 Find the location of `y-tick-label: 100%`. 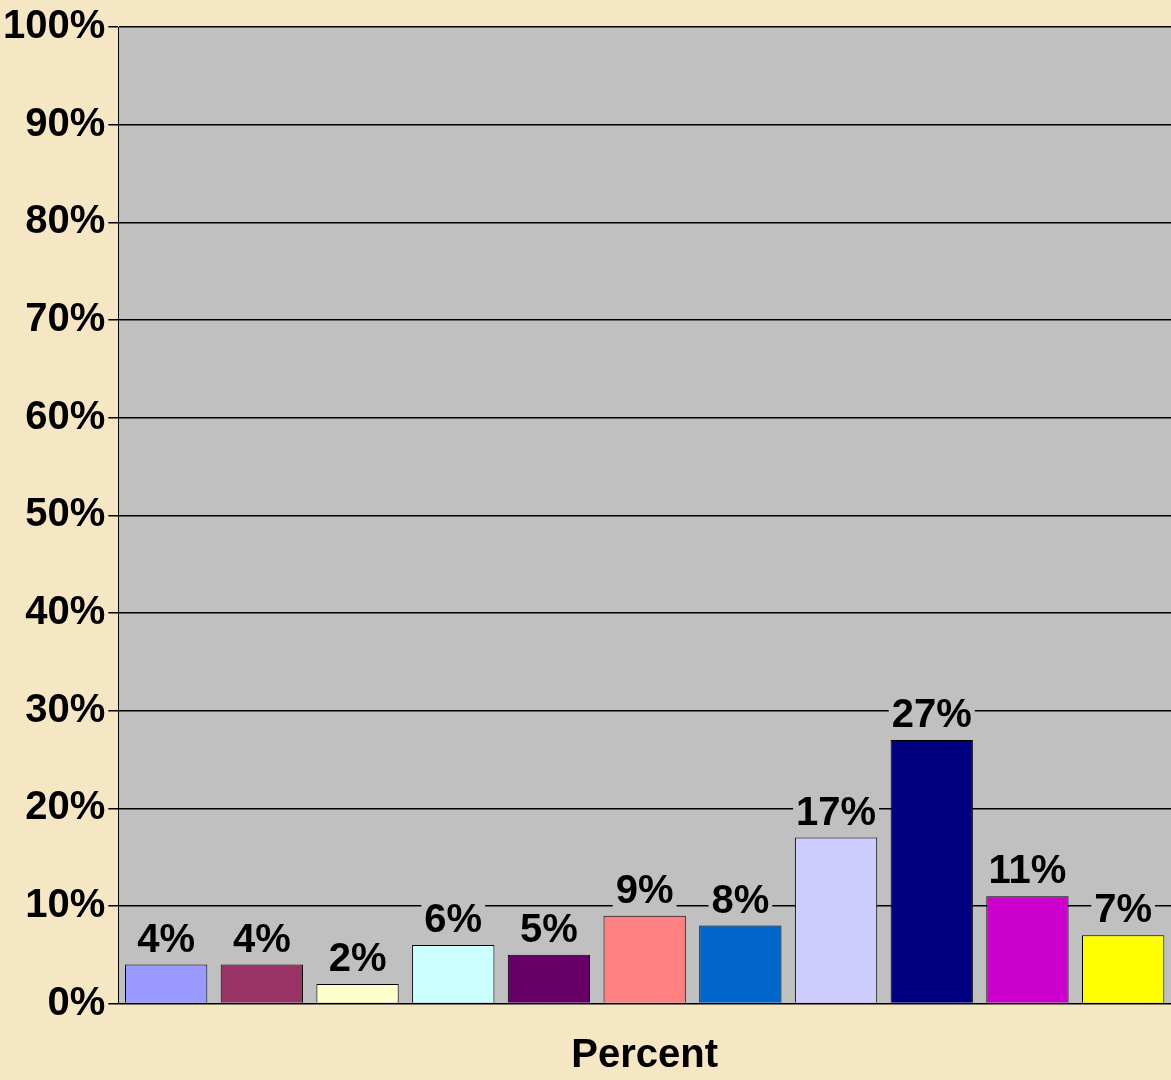

y-tick-label: 100% is located at coordinates (54, 24).